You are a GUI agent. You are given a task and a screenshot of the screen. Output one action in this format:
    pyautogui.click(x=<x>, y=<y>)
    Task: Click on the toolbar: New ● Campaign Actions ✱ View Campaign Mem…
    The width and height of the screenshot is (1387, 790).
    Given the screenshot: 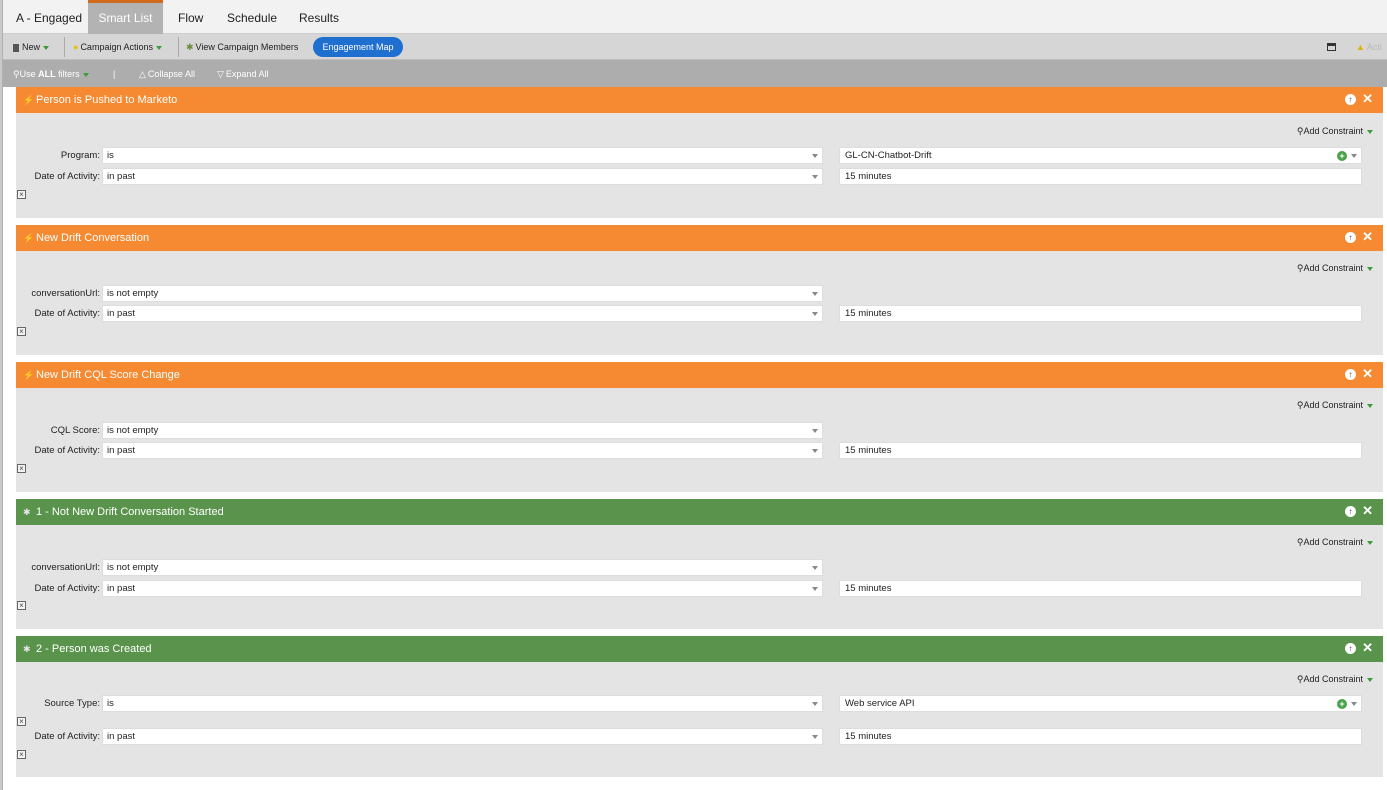 What is the action you would take?
    pyautogui.click(x=695, y=47)
    